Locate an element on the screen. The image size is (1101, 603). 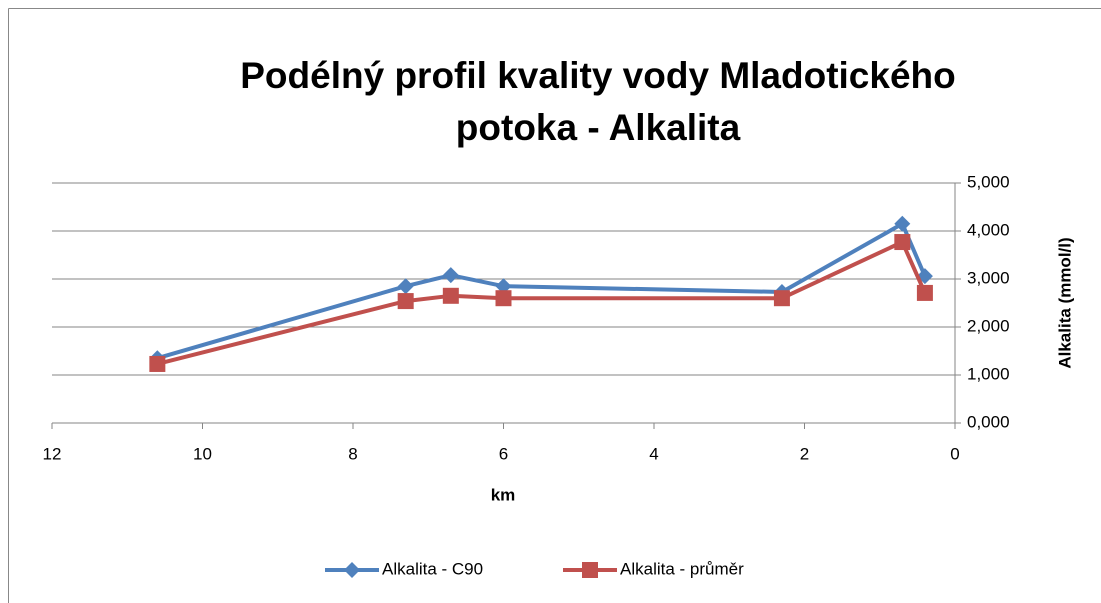
x-tick-label: 4 is located at coordinates (653, 453).